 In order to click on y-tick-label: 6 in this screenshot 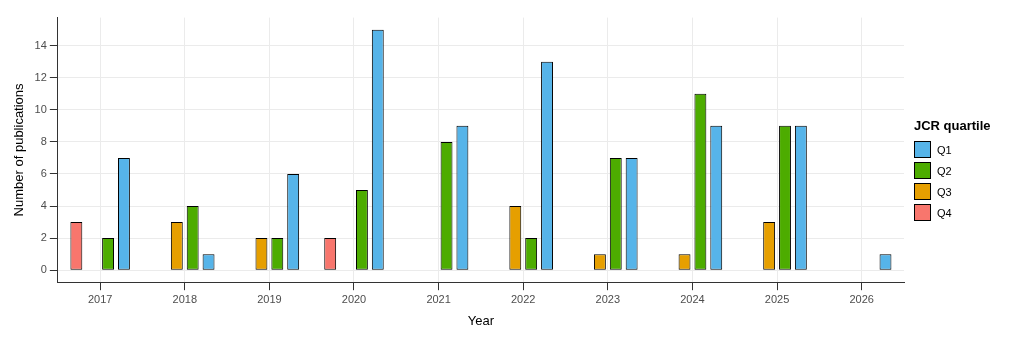, I will do `click(43, 172)`.